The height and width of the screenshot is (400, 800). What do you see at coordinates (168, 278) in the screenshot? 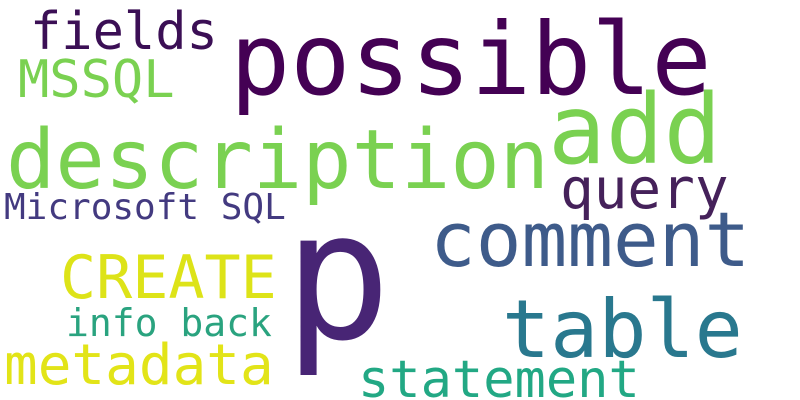
I see `word-create: CREATE` at bounding box center [168, 278].